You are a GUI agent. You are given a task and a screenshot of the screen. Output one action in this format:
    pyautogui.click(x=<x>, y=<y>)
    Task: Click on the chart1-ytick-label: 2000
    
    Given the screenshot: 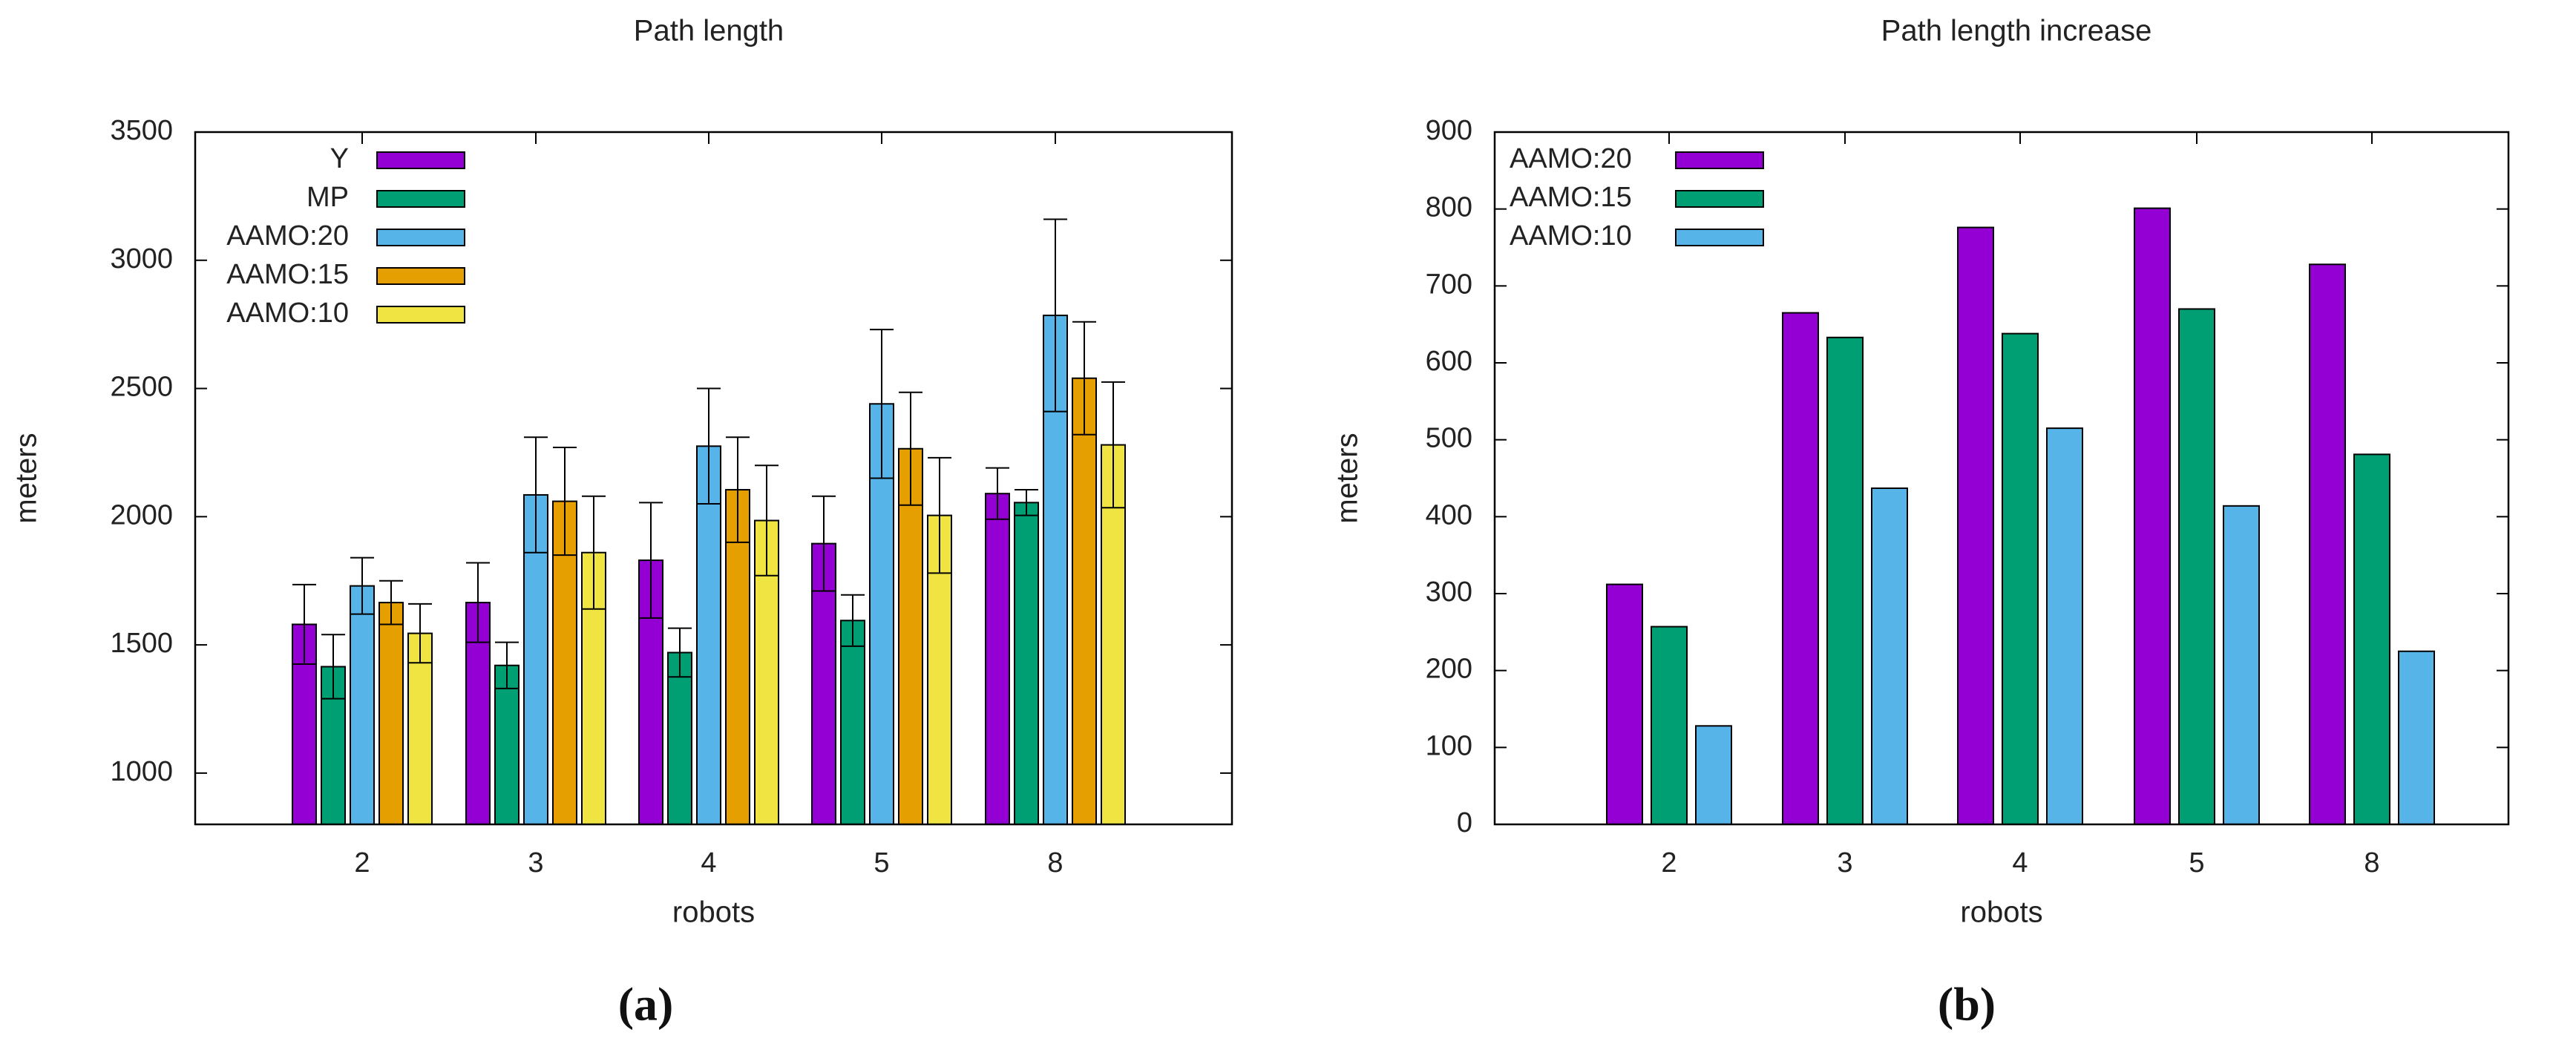 What is the action you would take?
    pyautogui.click(x=141, y=515)
    